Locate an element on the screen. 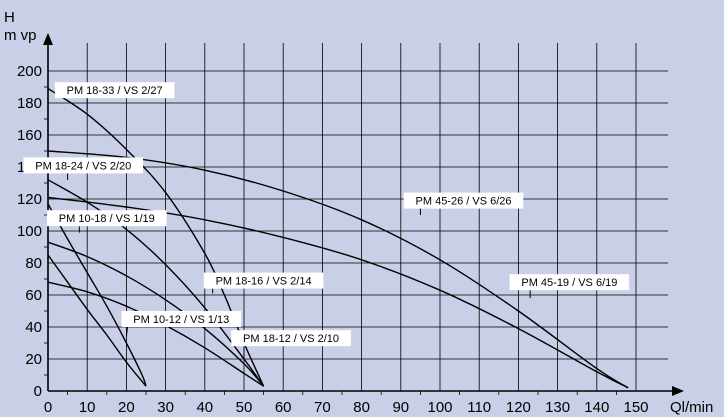 The image size is (724, 417). series-label-6: PM 45-26 / VS 6/26 is located at coordinates (463, 203).